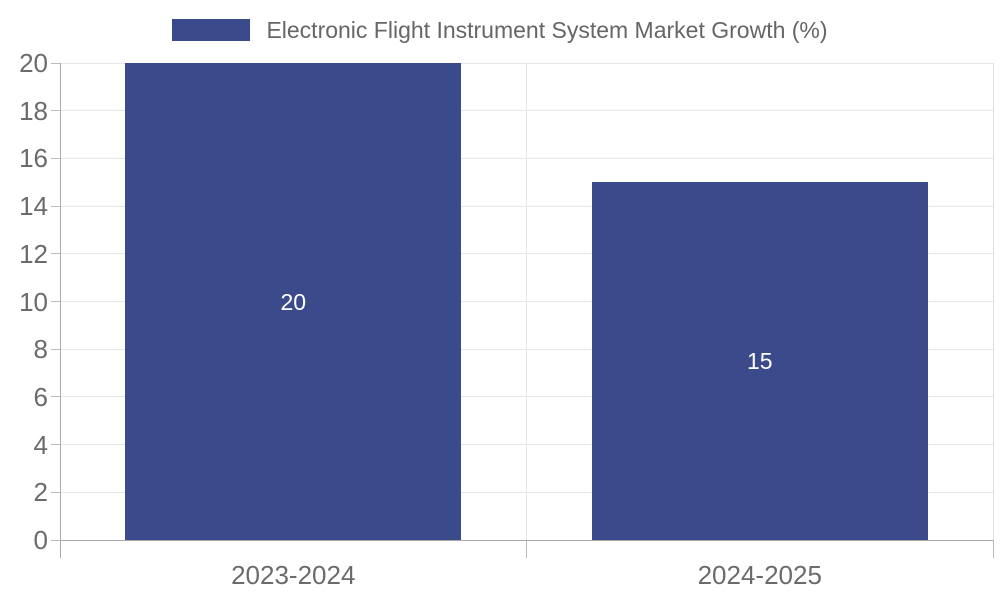 The image size is (1000, 600). What do you see at coordinates (40, 349) in the screenshot?
I see `y-tick-label: 8` at bounding box center [40, 349].